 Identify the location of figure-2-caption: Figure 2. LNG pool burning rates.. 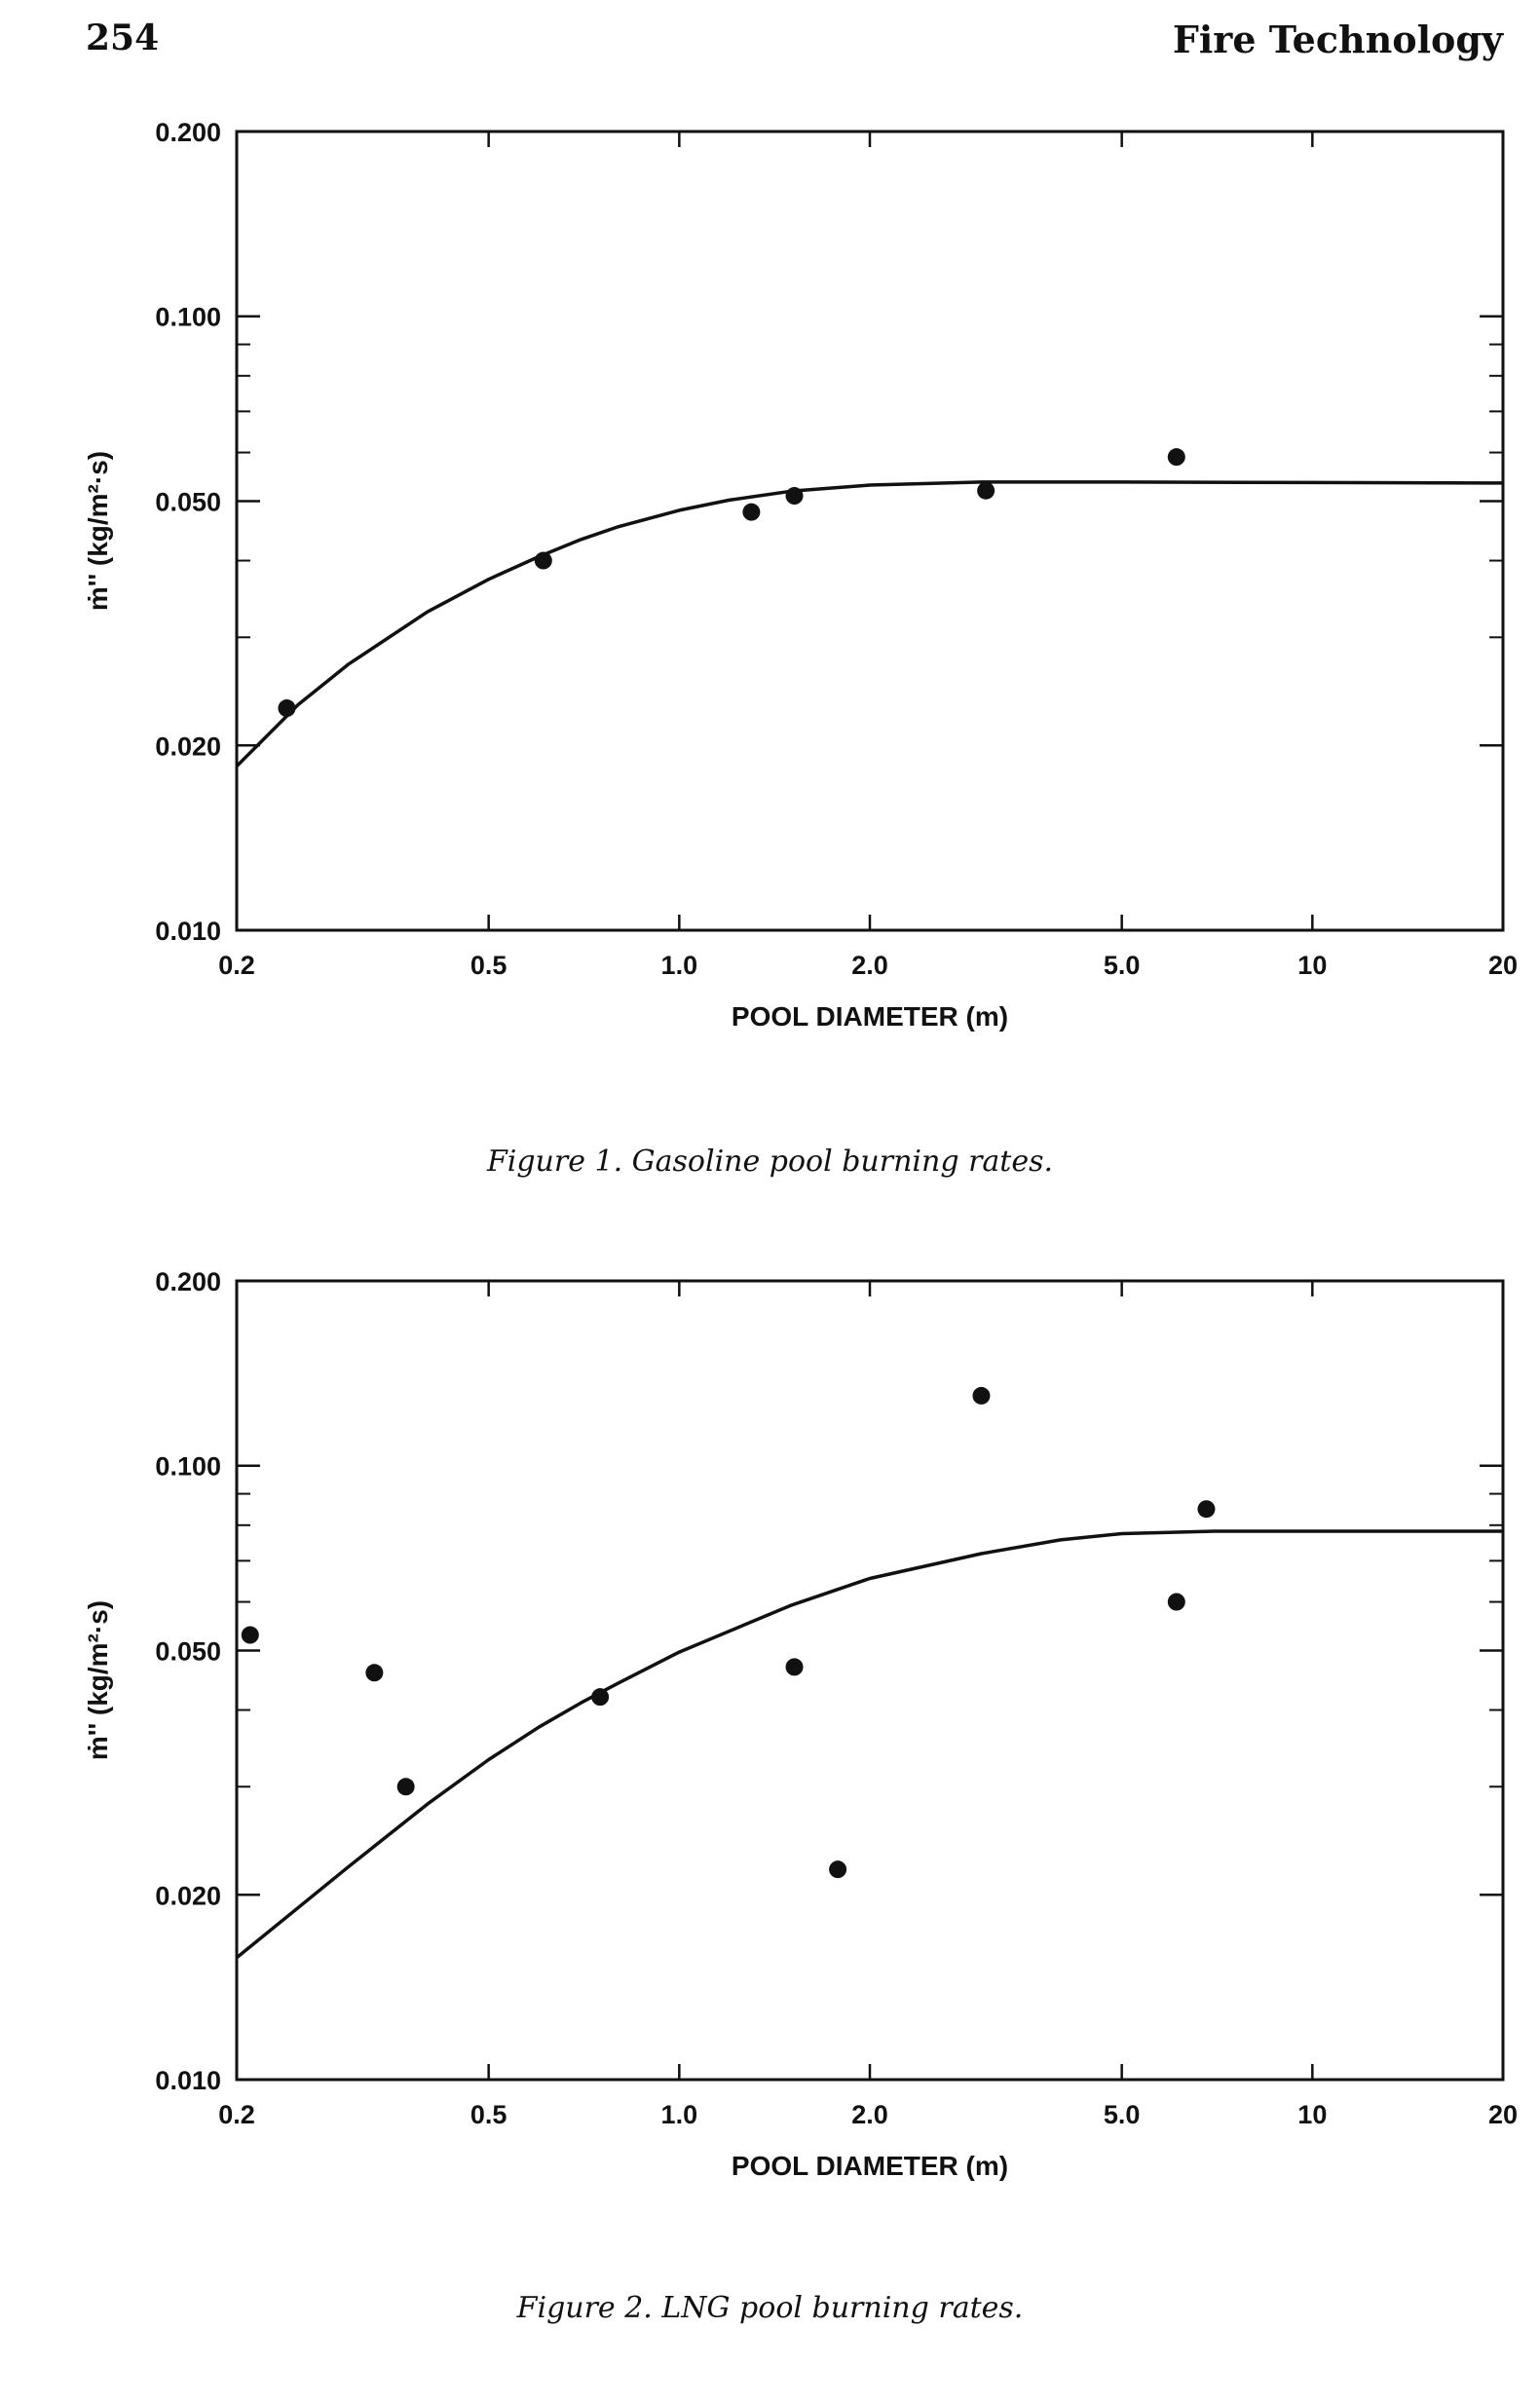
(770, 2308).